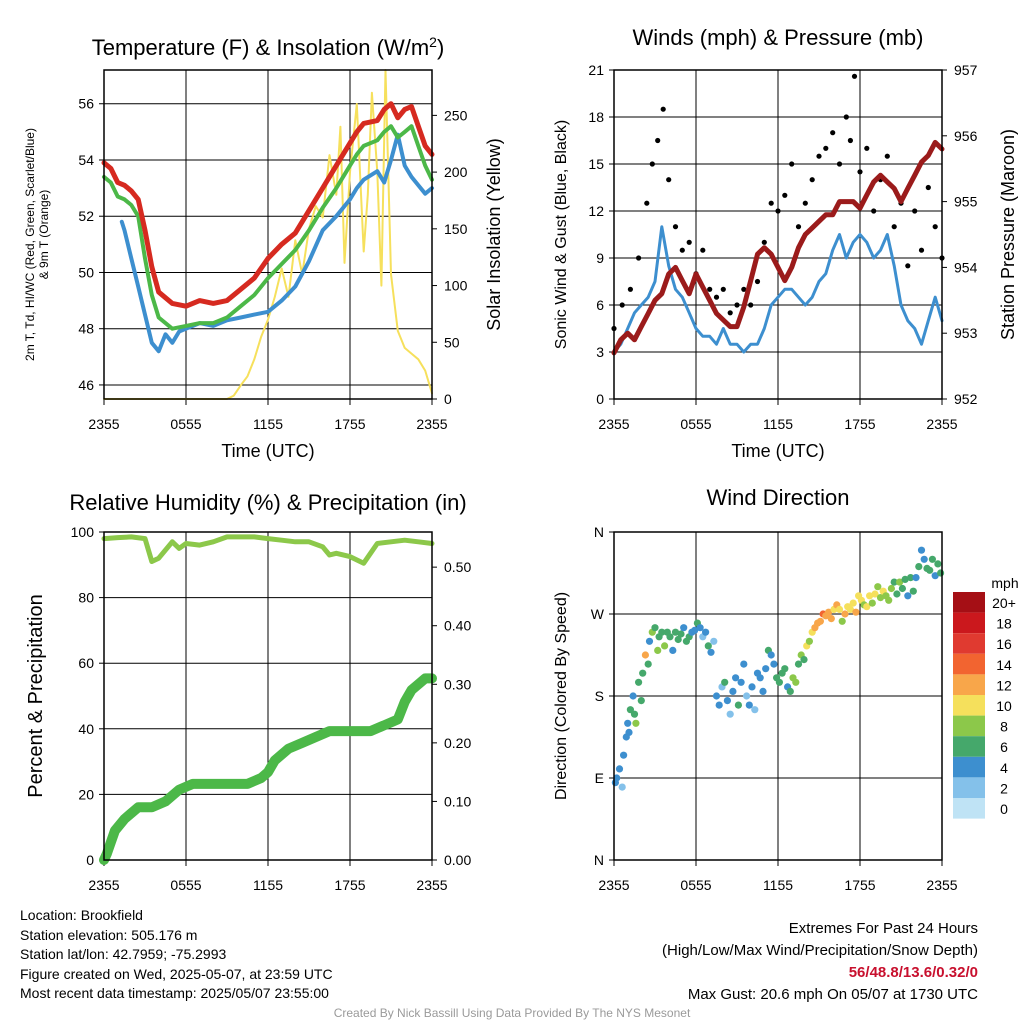  I want to click on y-axis-label: Direction (Colored By Speed), so click(561, 696).